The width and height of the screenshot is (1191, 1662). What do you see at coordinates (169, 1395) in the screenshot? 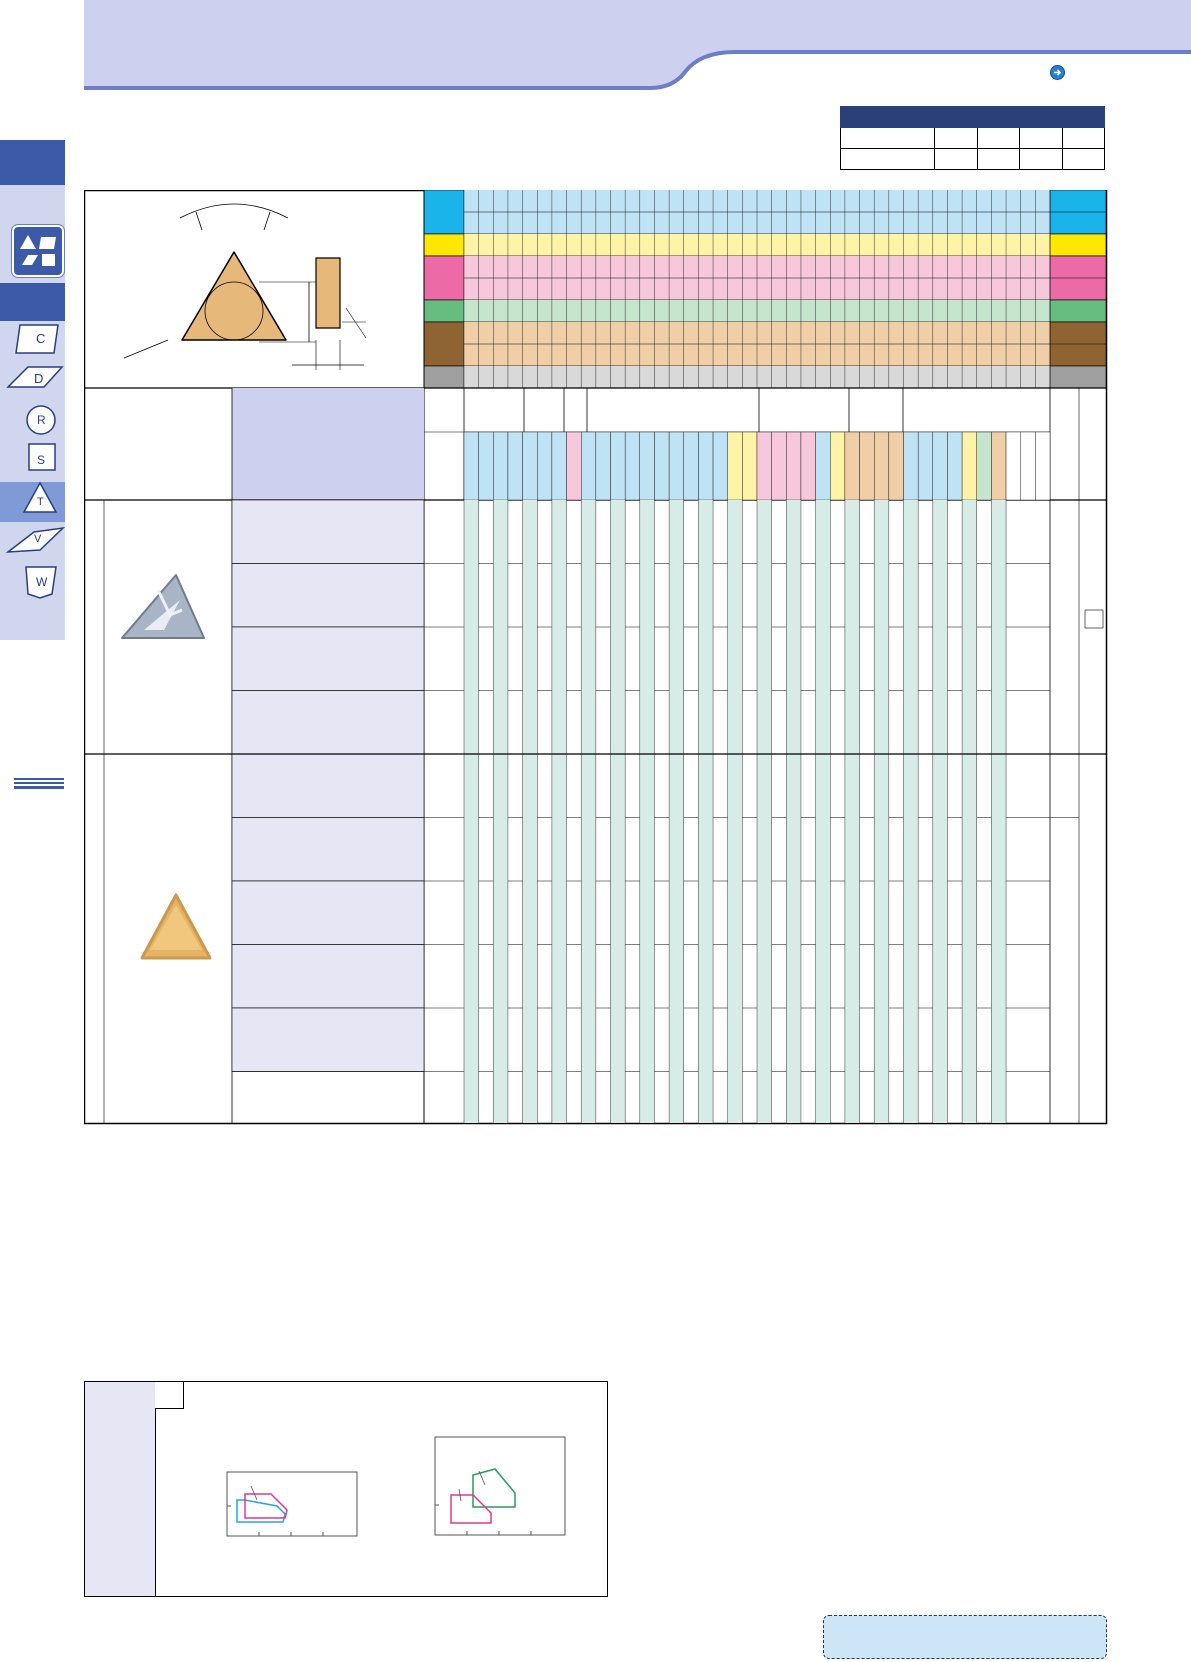
I see `chip-breaker-label-box` at bounding box center [169, 1395].